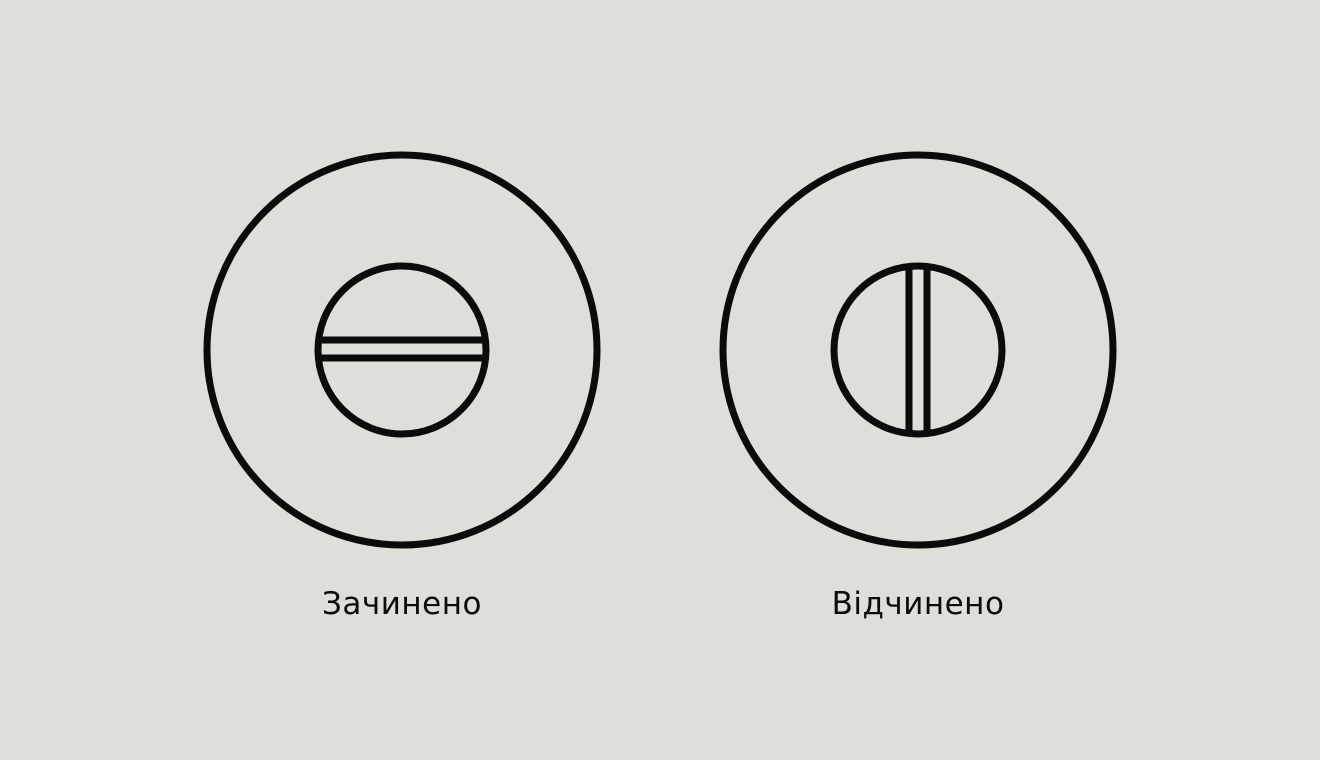 The width and height of the screenshot is (1320, 760). Describe the element at coordinates (402, 604) in the screenshot. I see `closed-label: Зачинено` at that location.